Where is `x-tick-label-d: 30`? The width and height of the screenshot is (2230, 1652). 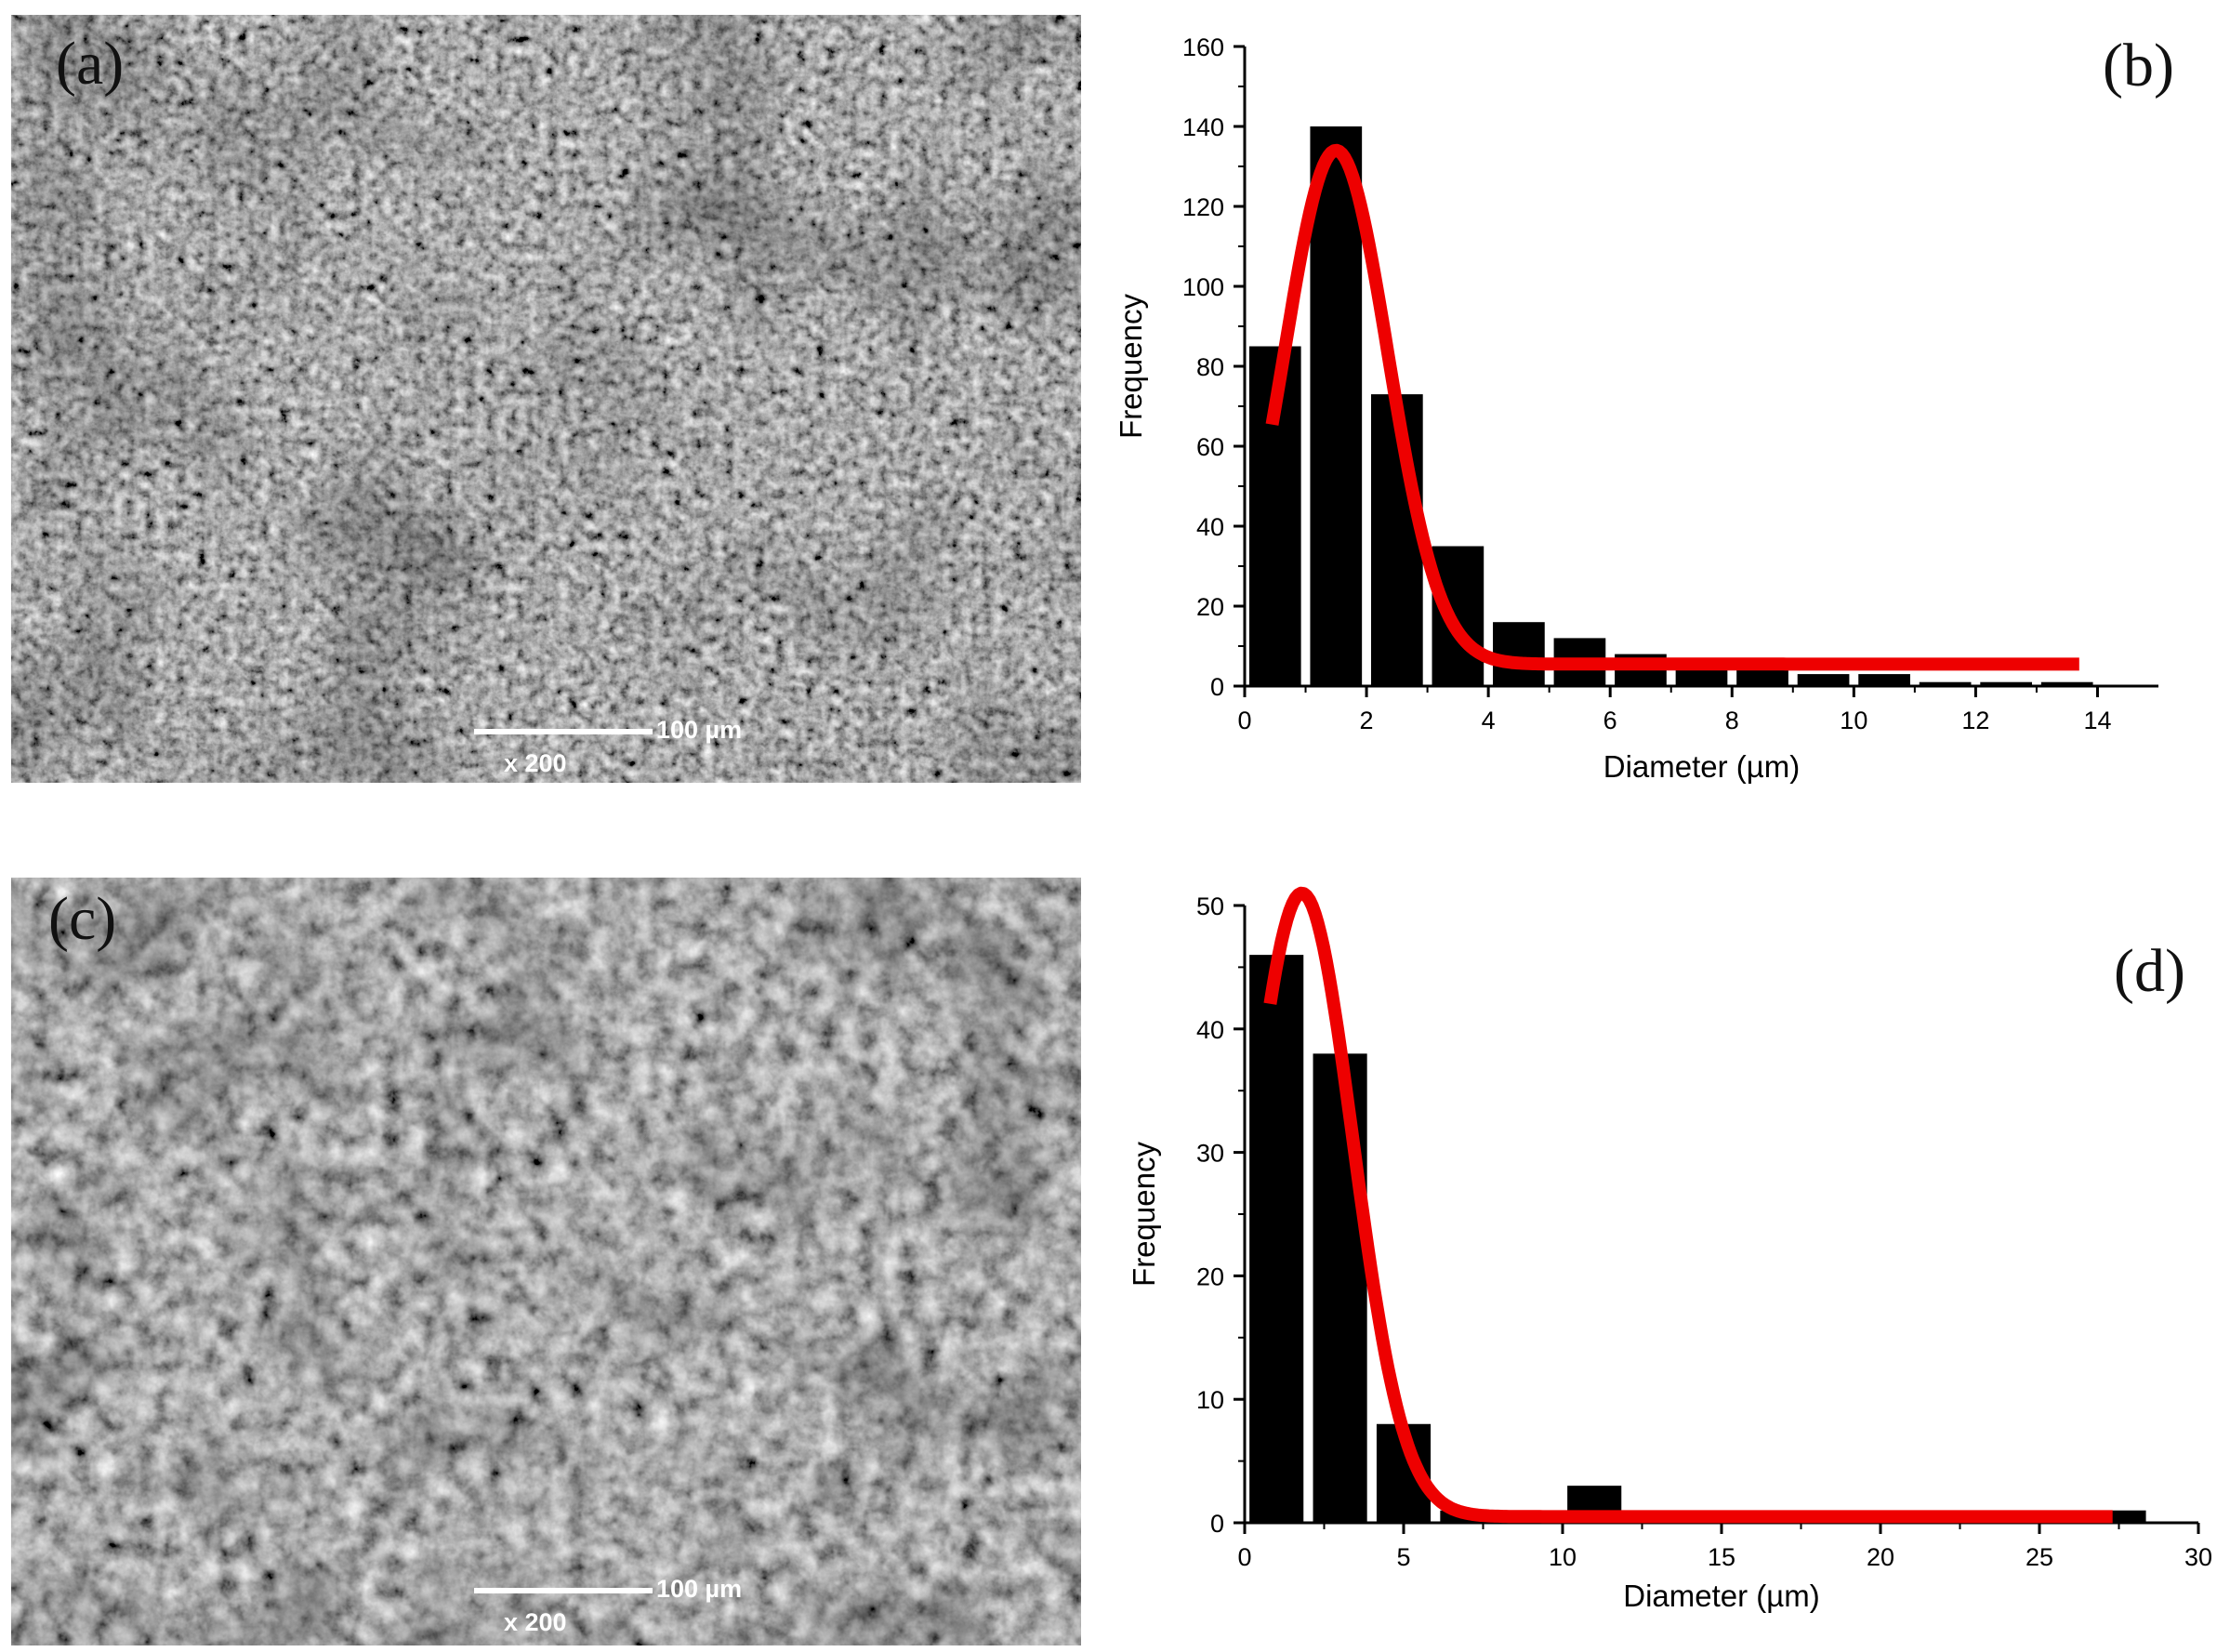
x-tick-label-d: 30 is located at coordinates (2198, 1557).